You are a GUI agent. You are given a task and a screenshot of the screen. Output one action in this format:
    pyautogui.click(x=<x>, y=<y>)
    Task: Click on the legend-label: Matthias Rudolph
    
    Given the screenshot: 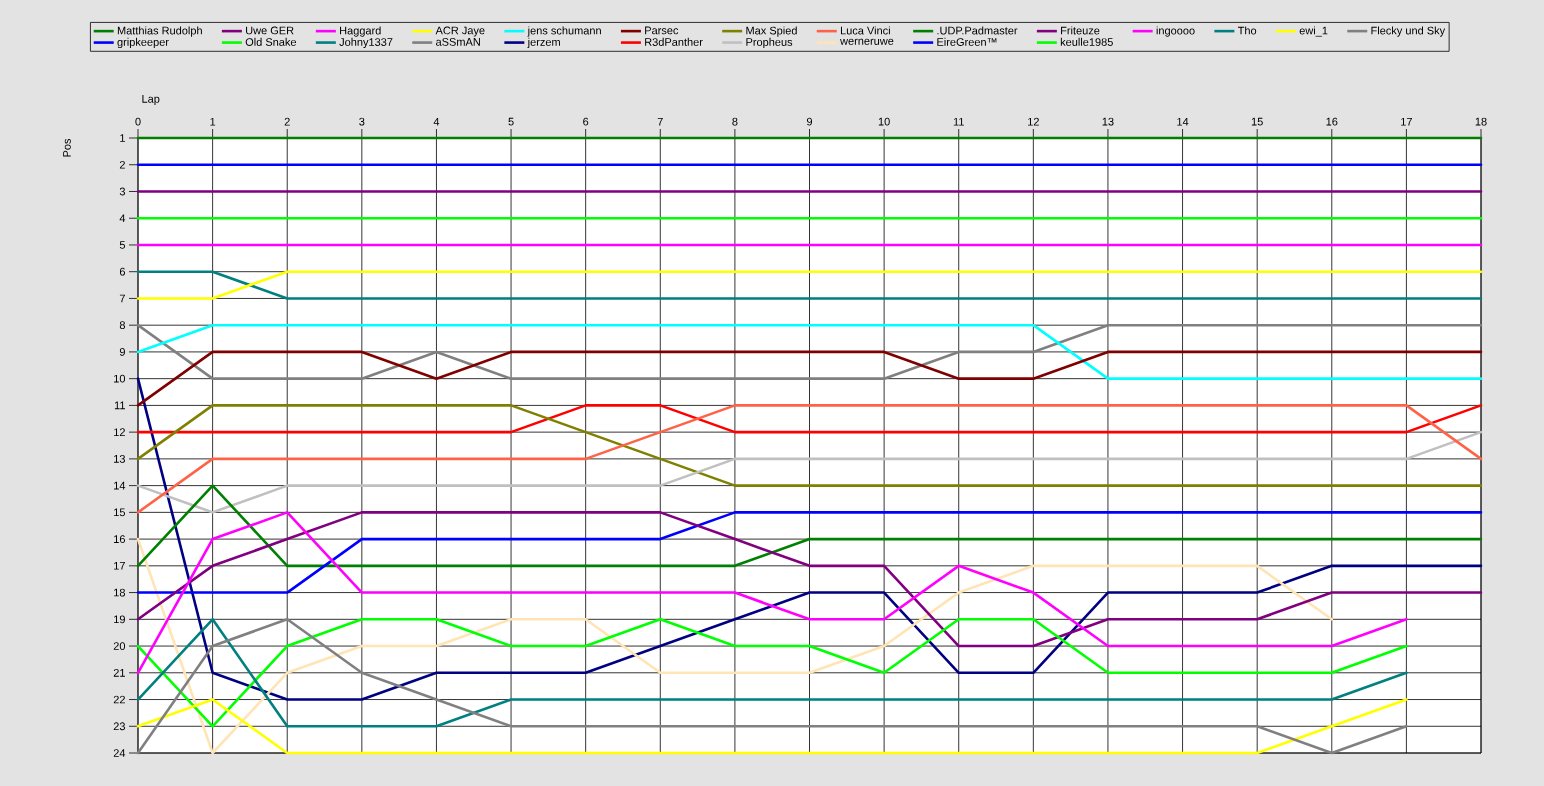 What is the action you would take?
    pyautogui.click(x=159, y=31)
    